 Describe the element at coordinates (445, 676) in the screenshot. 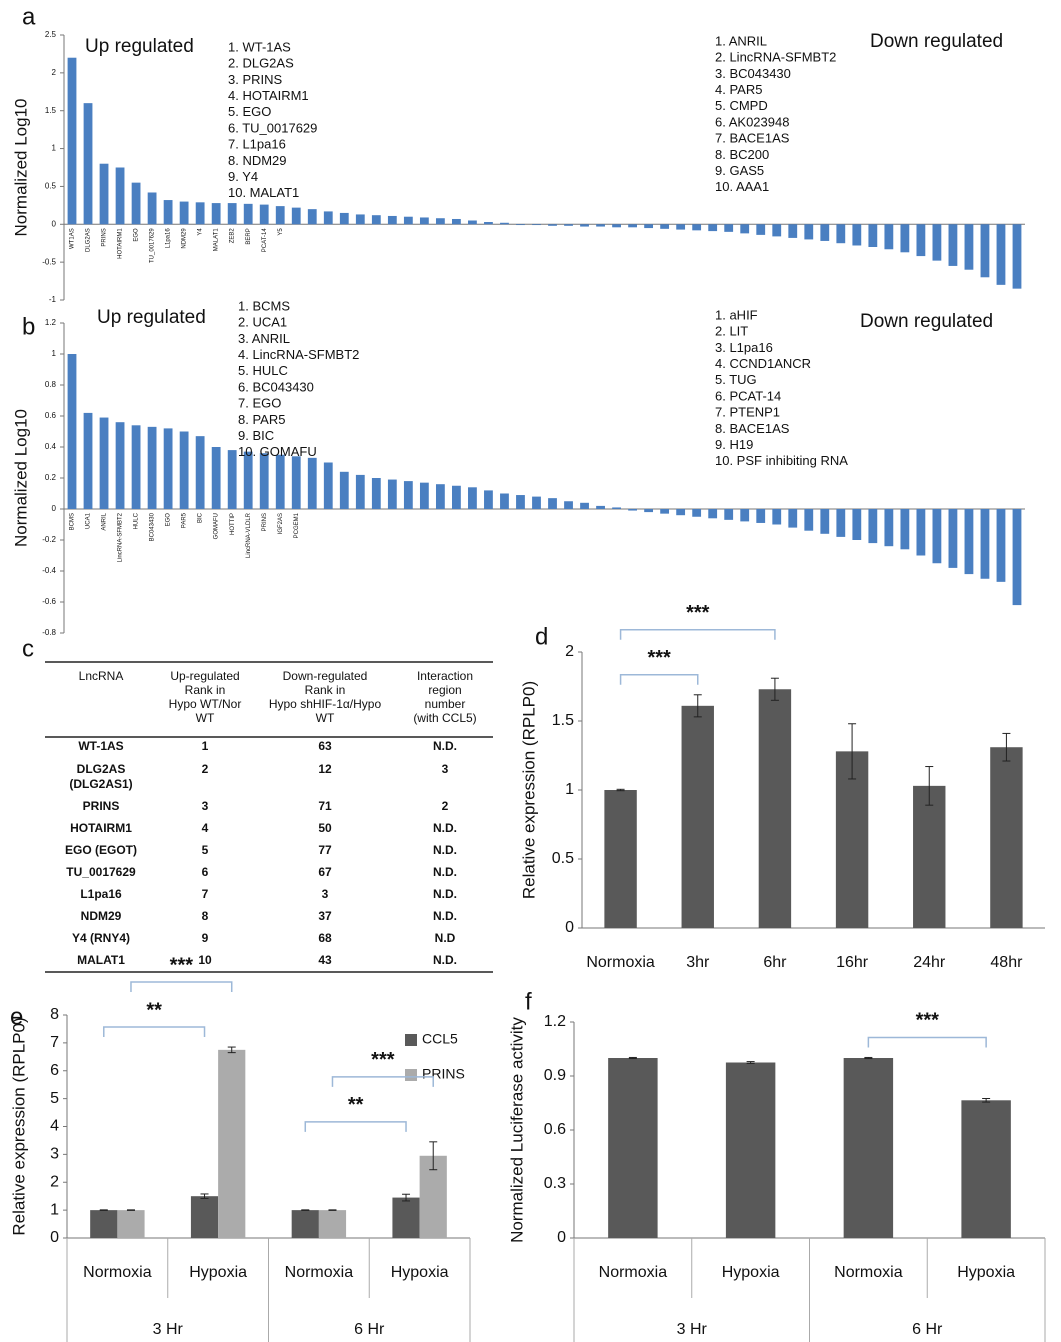

I see `table-header: Interaction` at that location.